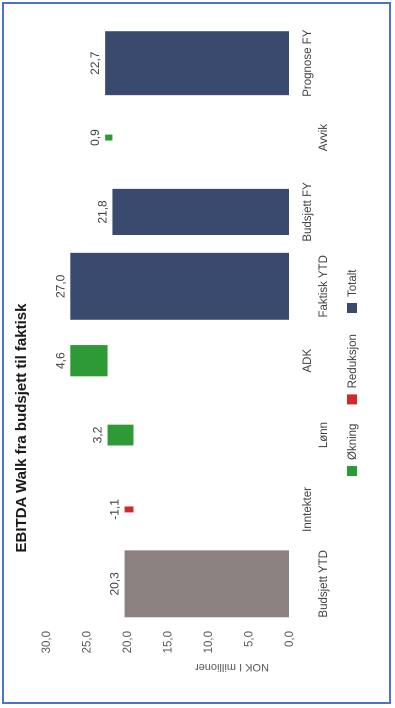  I want to click on y-tick-label: 5,0, so click(250, 639).